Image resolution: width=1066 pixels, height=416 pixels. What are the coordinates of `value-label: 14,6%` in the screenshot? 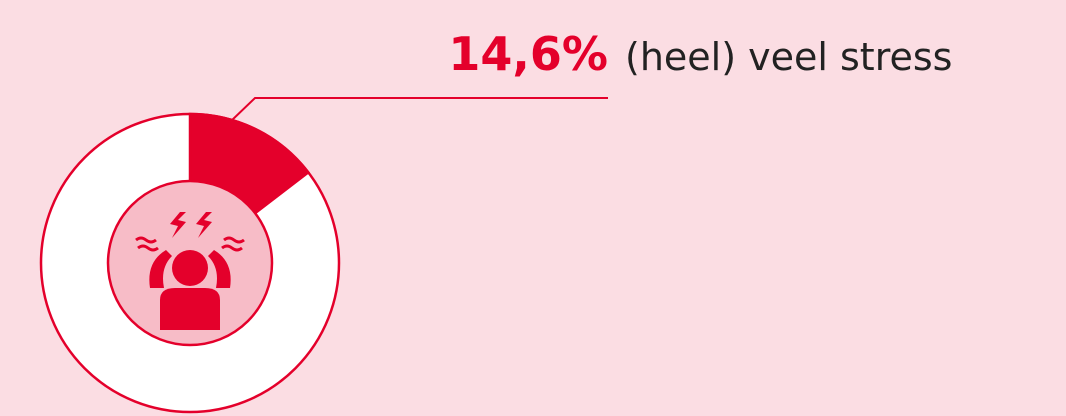 It's located at (528, 54).